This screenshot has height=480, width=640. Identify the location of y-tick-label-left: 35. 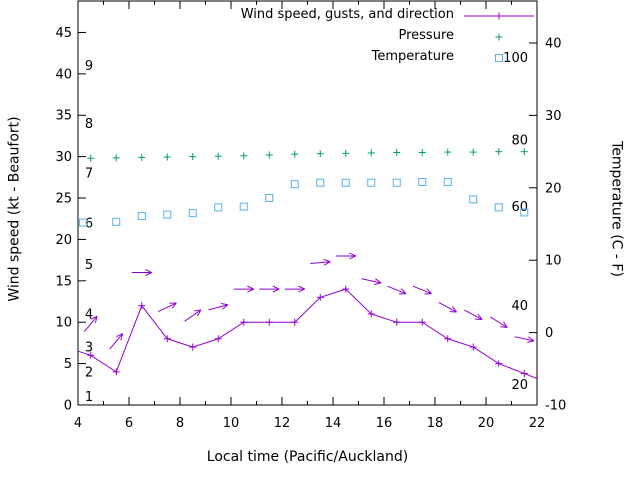
(63, 116).